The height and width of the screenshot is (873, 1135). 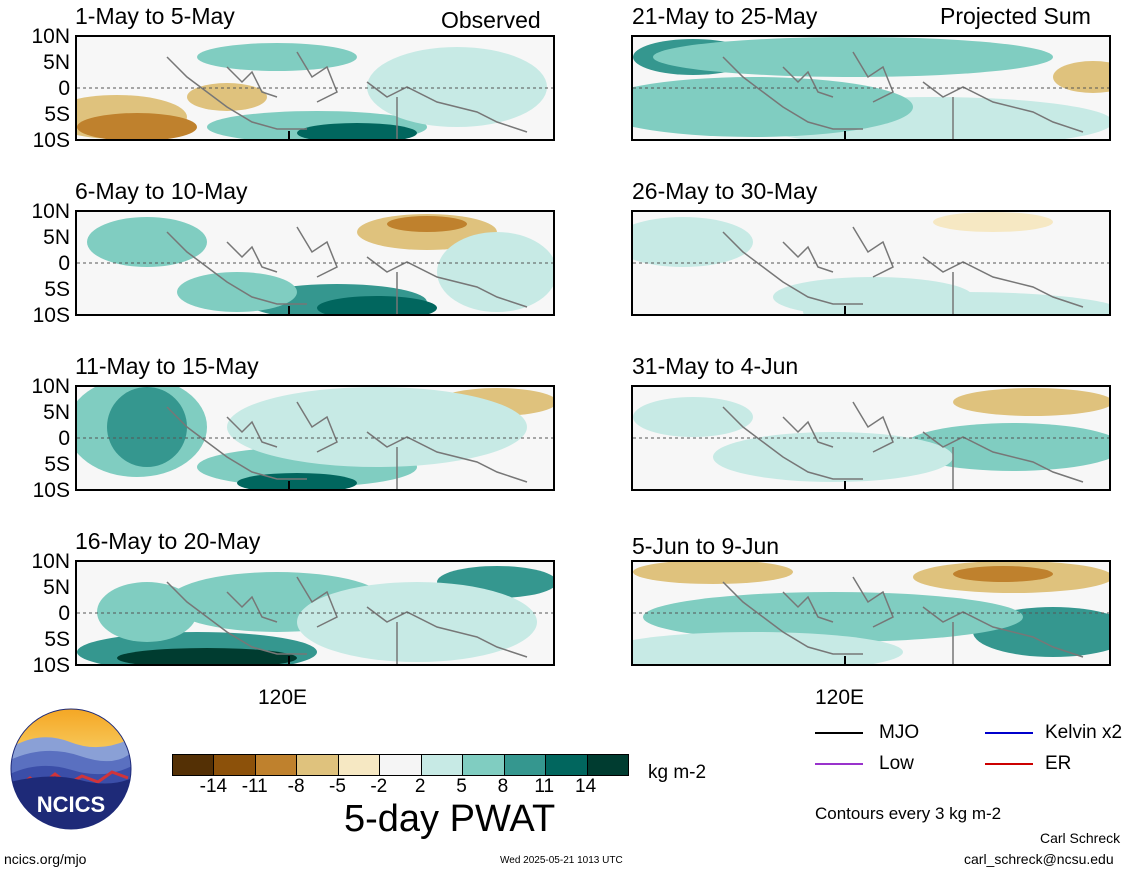 What do you see at coordinates (544, 786) in the screenshot?
I see `colorbar-tick-label: 11` at bounding box center [544, 786].